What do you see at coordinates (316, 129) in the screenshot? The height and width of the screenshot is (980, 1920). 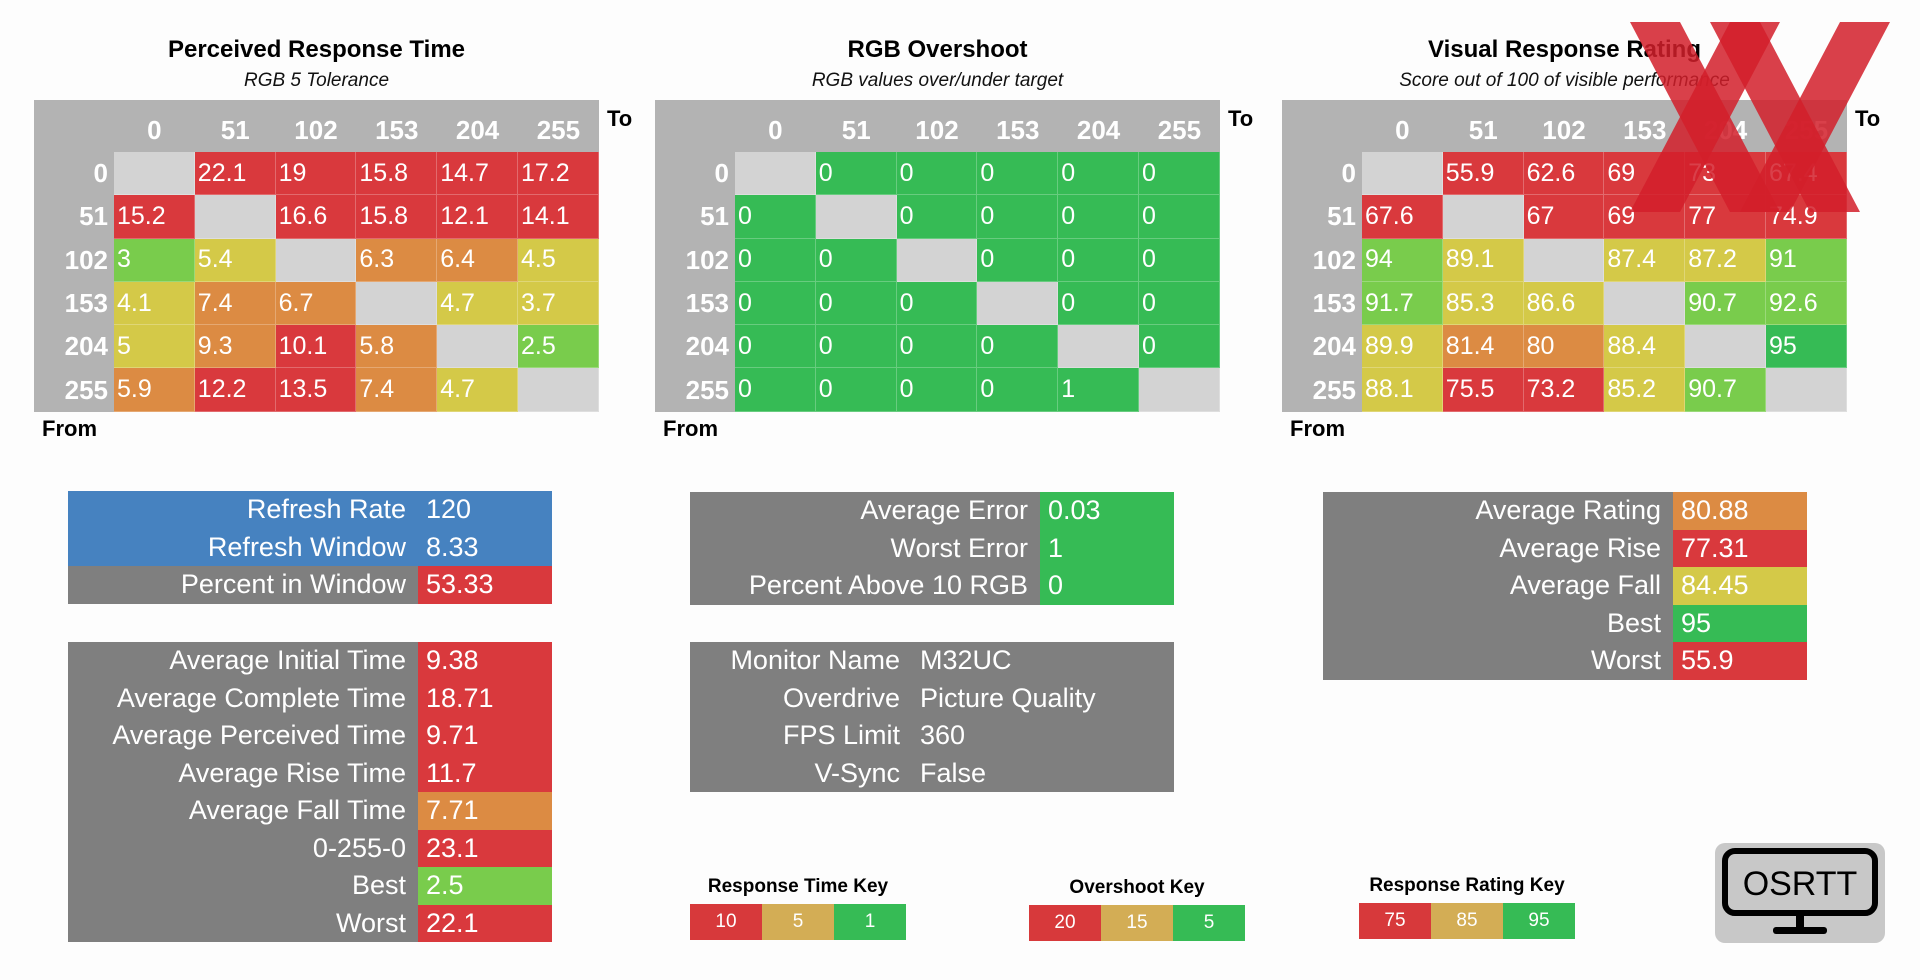 I see `column-header: 102` at bounding box center [316, 129].